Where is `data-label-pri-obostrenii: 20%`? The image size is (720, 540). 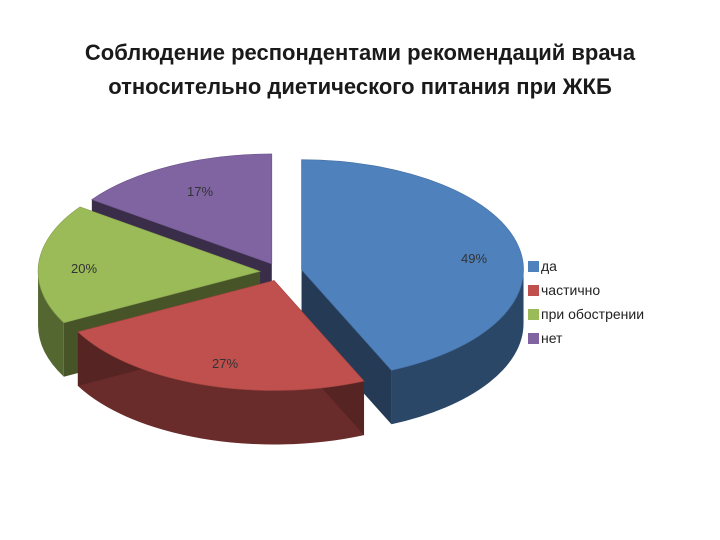
data-label-pri-obostrenii: 20% is located at coordinates (84, 268).